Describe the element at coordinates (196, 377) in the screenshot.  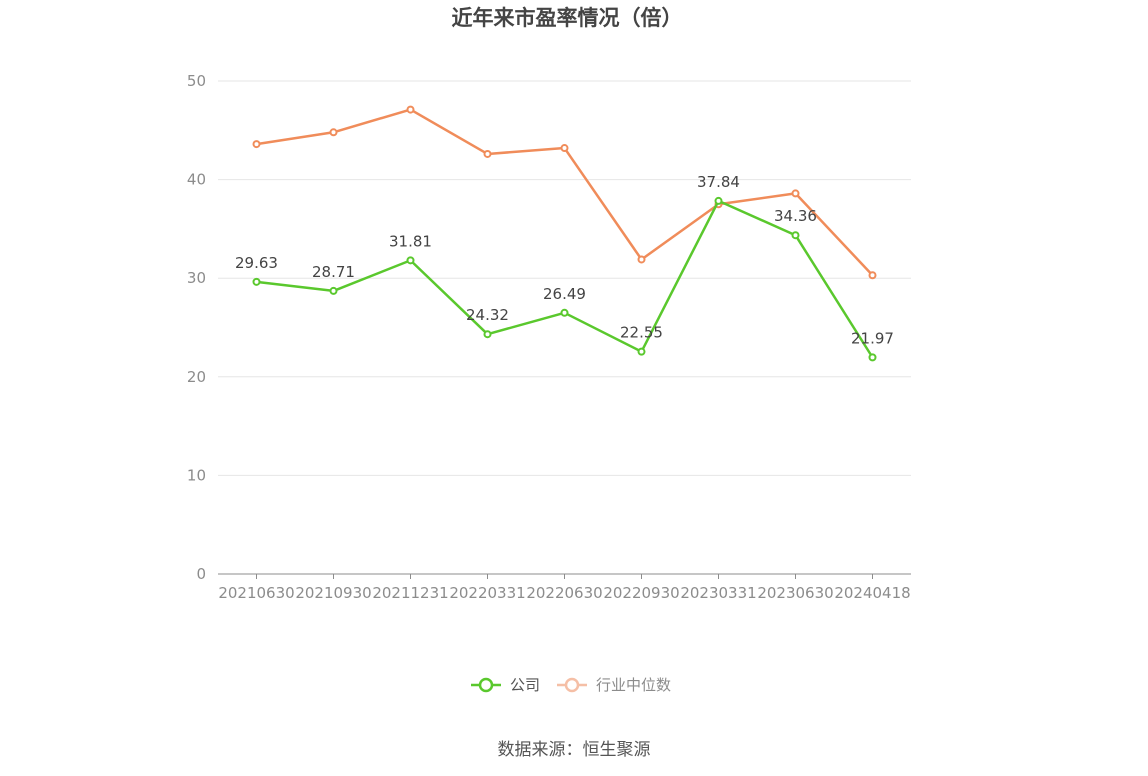
I see `y-tick-label: 20` at that location.